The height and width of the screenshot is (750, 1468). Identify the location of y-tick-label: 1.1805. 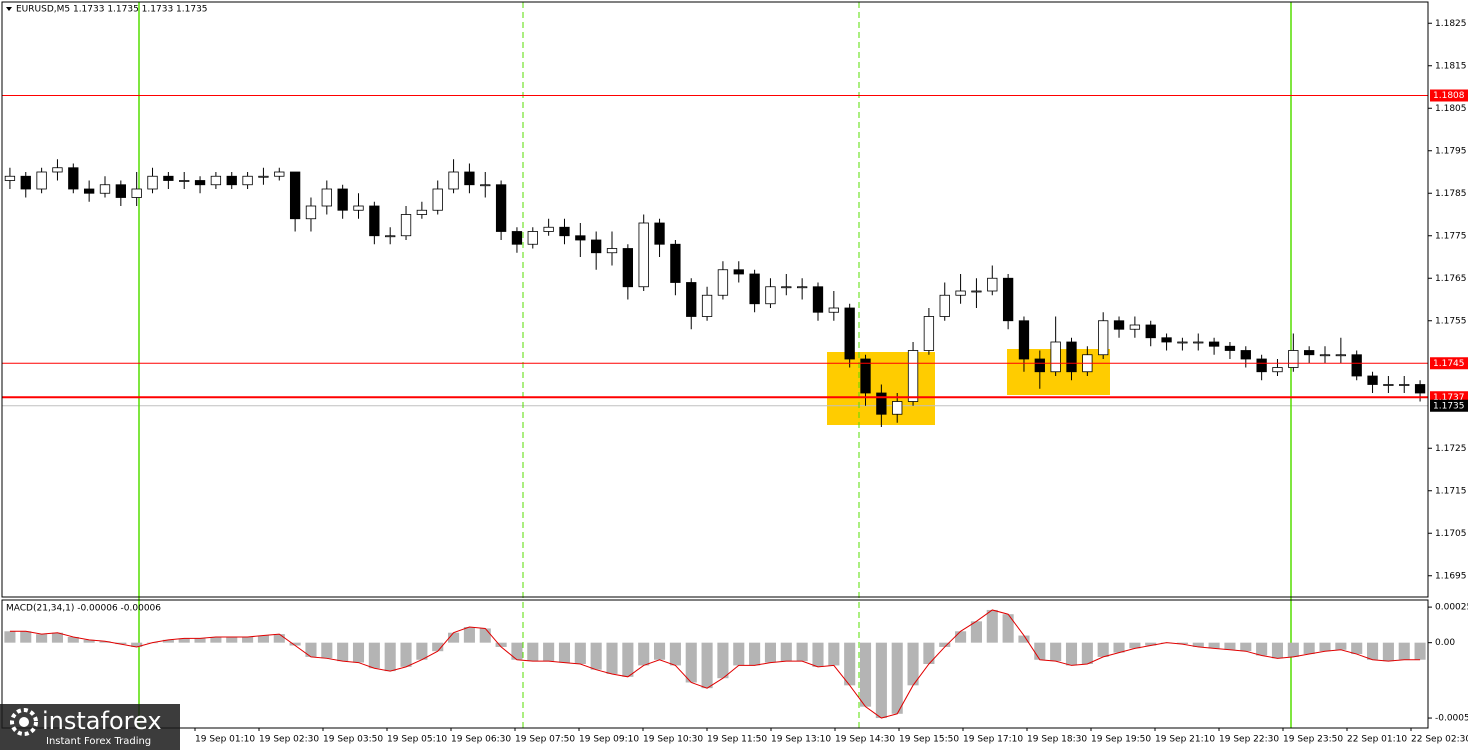
(1451, 109).